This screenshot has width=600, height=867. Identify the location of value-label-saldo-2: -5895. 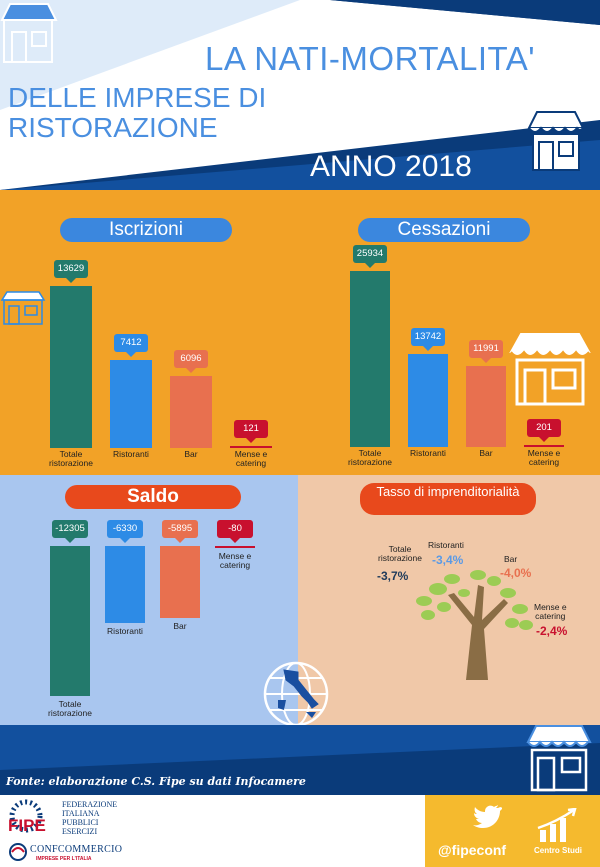
(180, 531).